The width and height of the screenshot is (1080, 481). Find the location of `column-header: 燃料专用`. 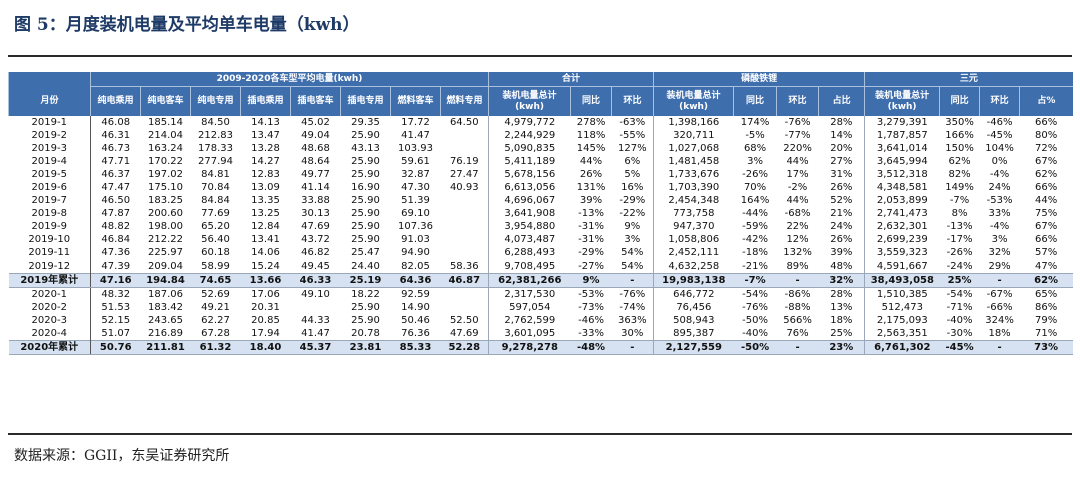

column-header: 燃料专用 is located at coordinates (464, 101).